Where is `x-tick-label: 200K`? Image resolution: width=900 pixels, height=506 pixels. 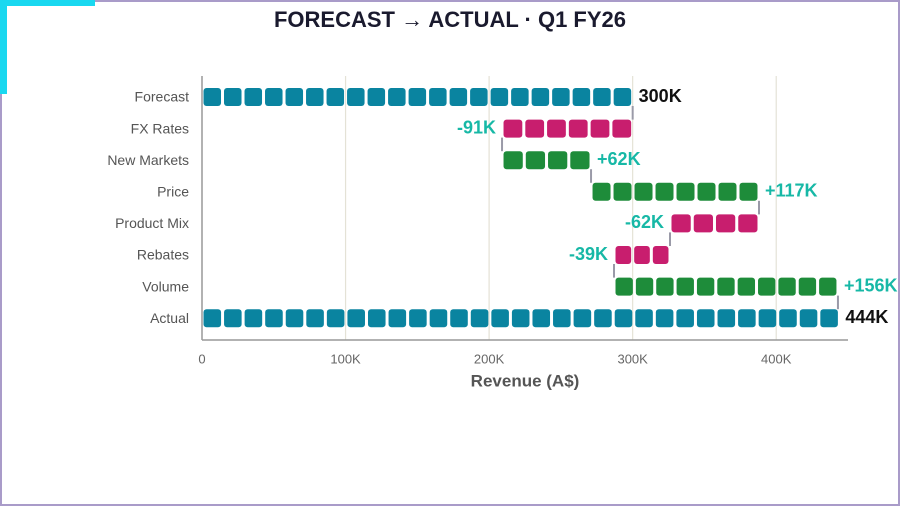 x-tick-label: 200K is located at coordinates (489, 358).